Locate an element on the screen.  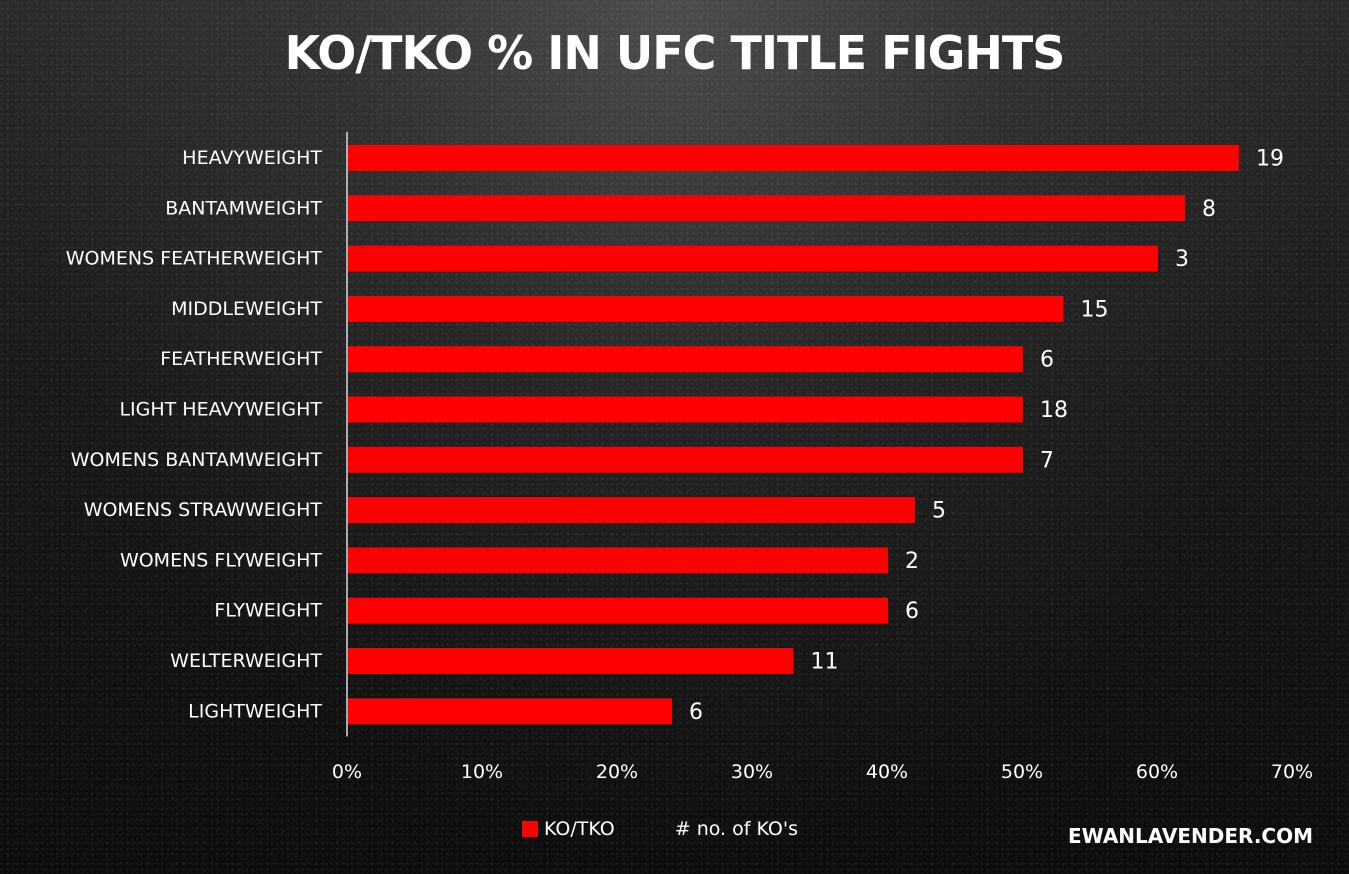
data-label: 2 is located at coordinates (912, 561).